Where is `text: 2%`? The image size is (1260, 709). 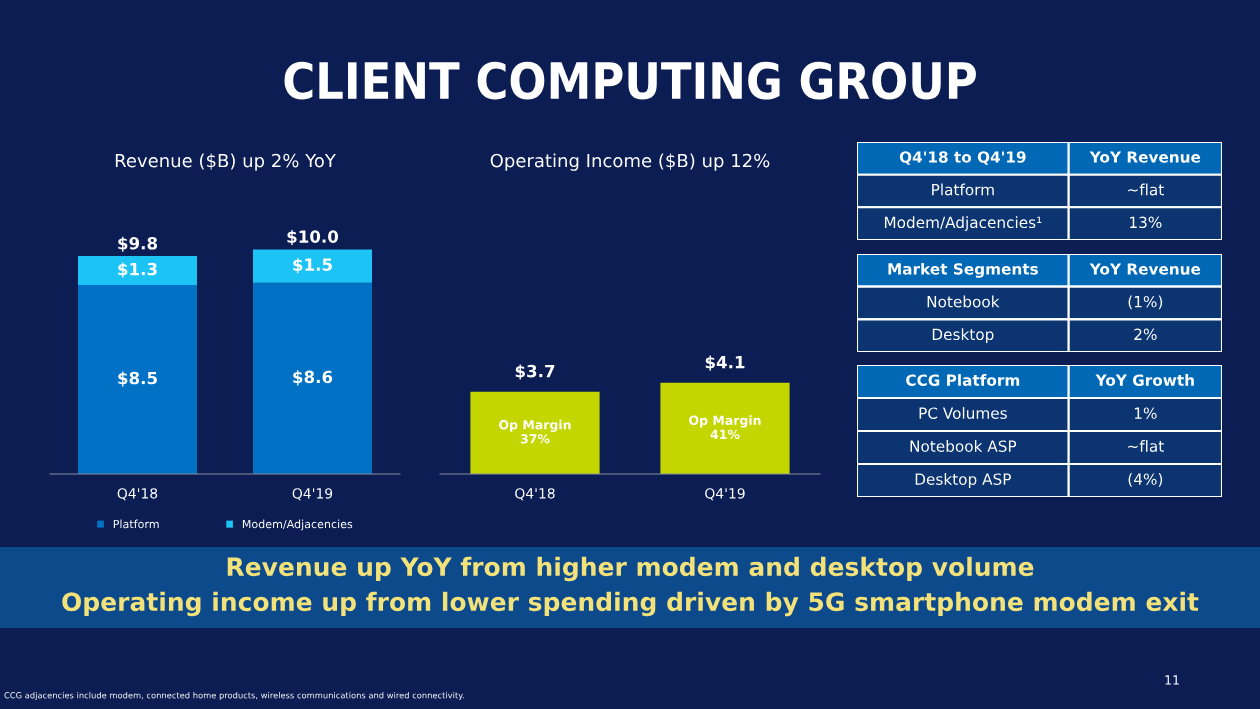
text: 2% is located at coordinates (1145, 334).